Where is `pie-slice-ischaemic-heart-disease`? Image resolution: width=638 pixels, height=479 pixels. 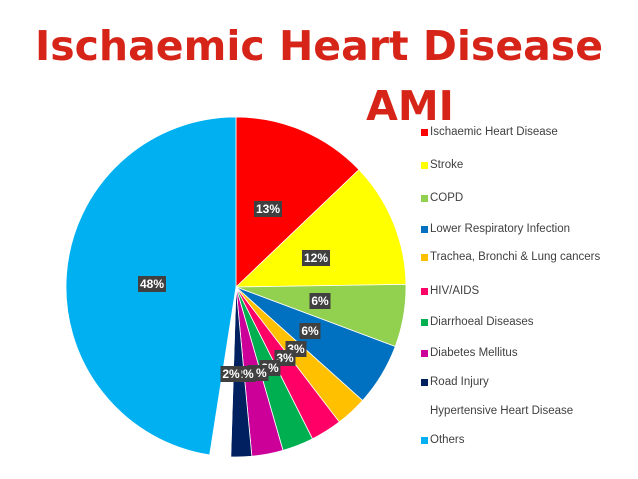
pie-slice-ischaemic-heart-disease is located at coordinates (297, 202).